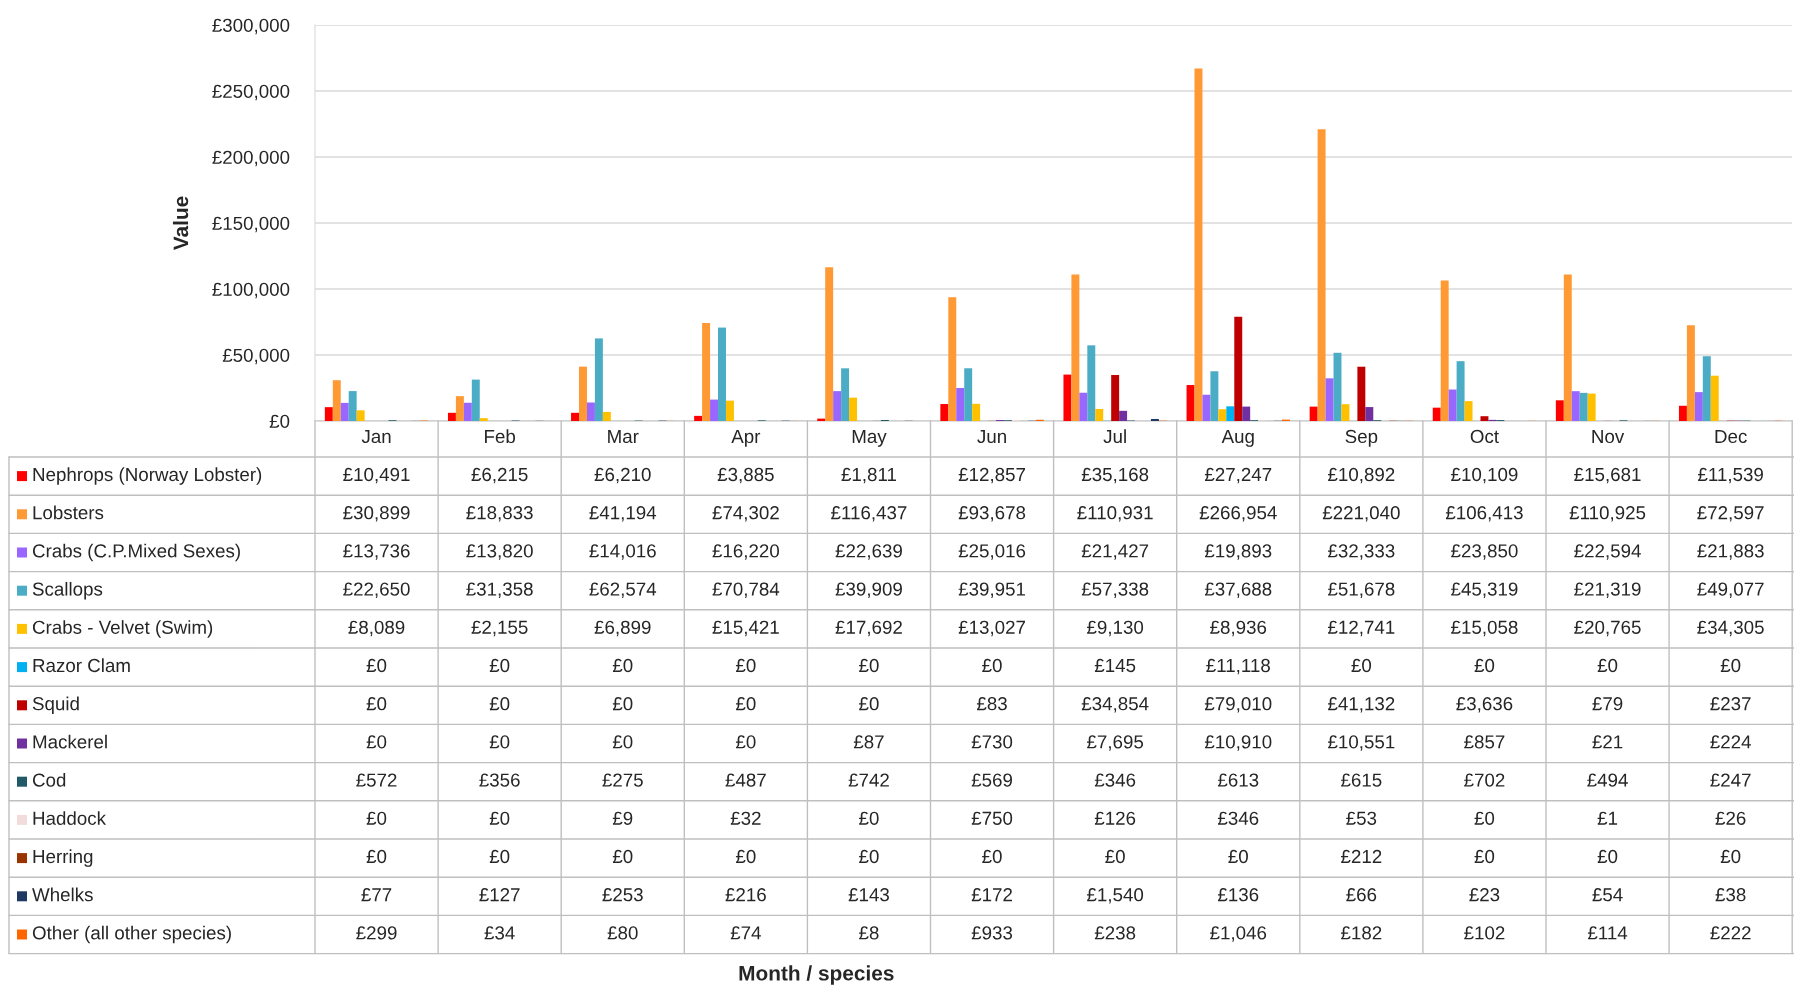 Image resolution: width=1794 pixels, height=997 pixels. What do you see at coordinates (1115, 665) in the screenshot?
I see `data-label: £145` at bounding box center [1115, 665].